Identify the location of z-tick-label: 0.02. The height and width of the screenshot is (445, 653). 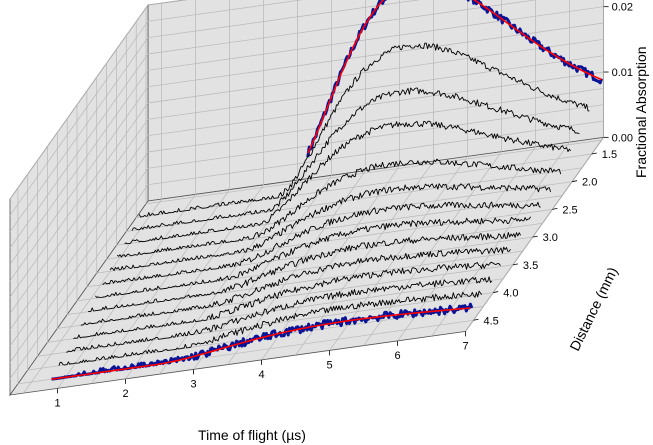
(622, 8).